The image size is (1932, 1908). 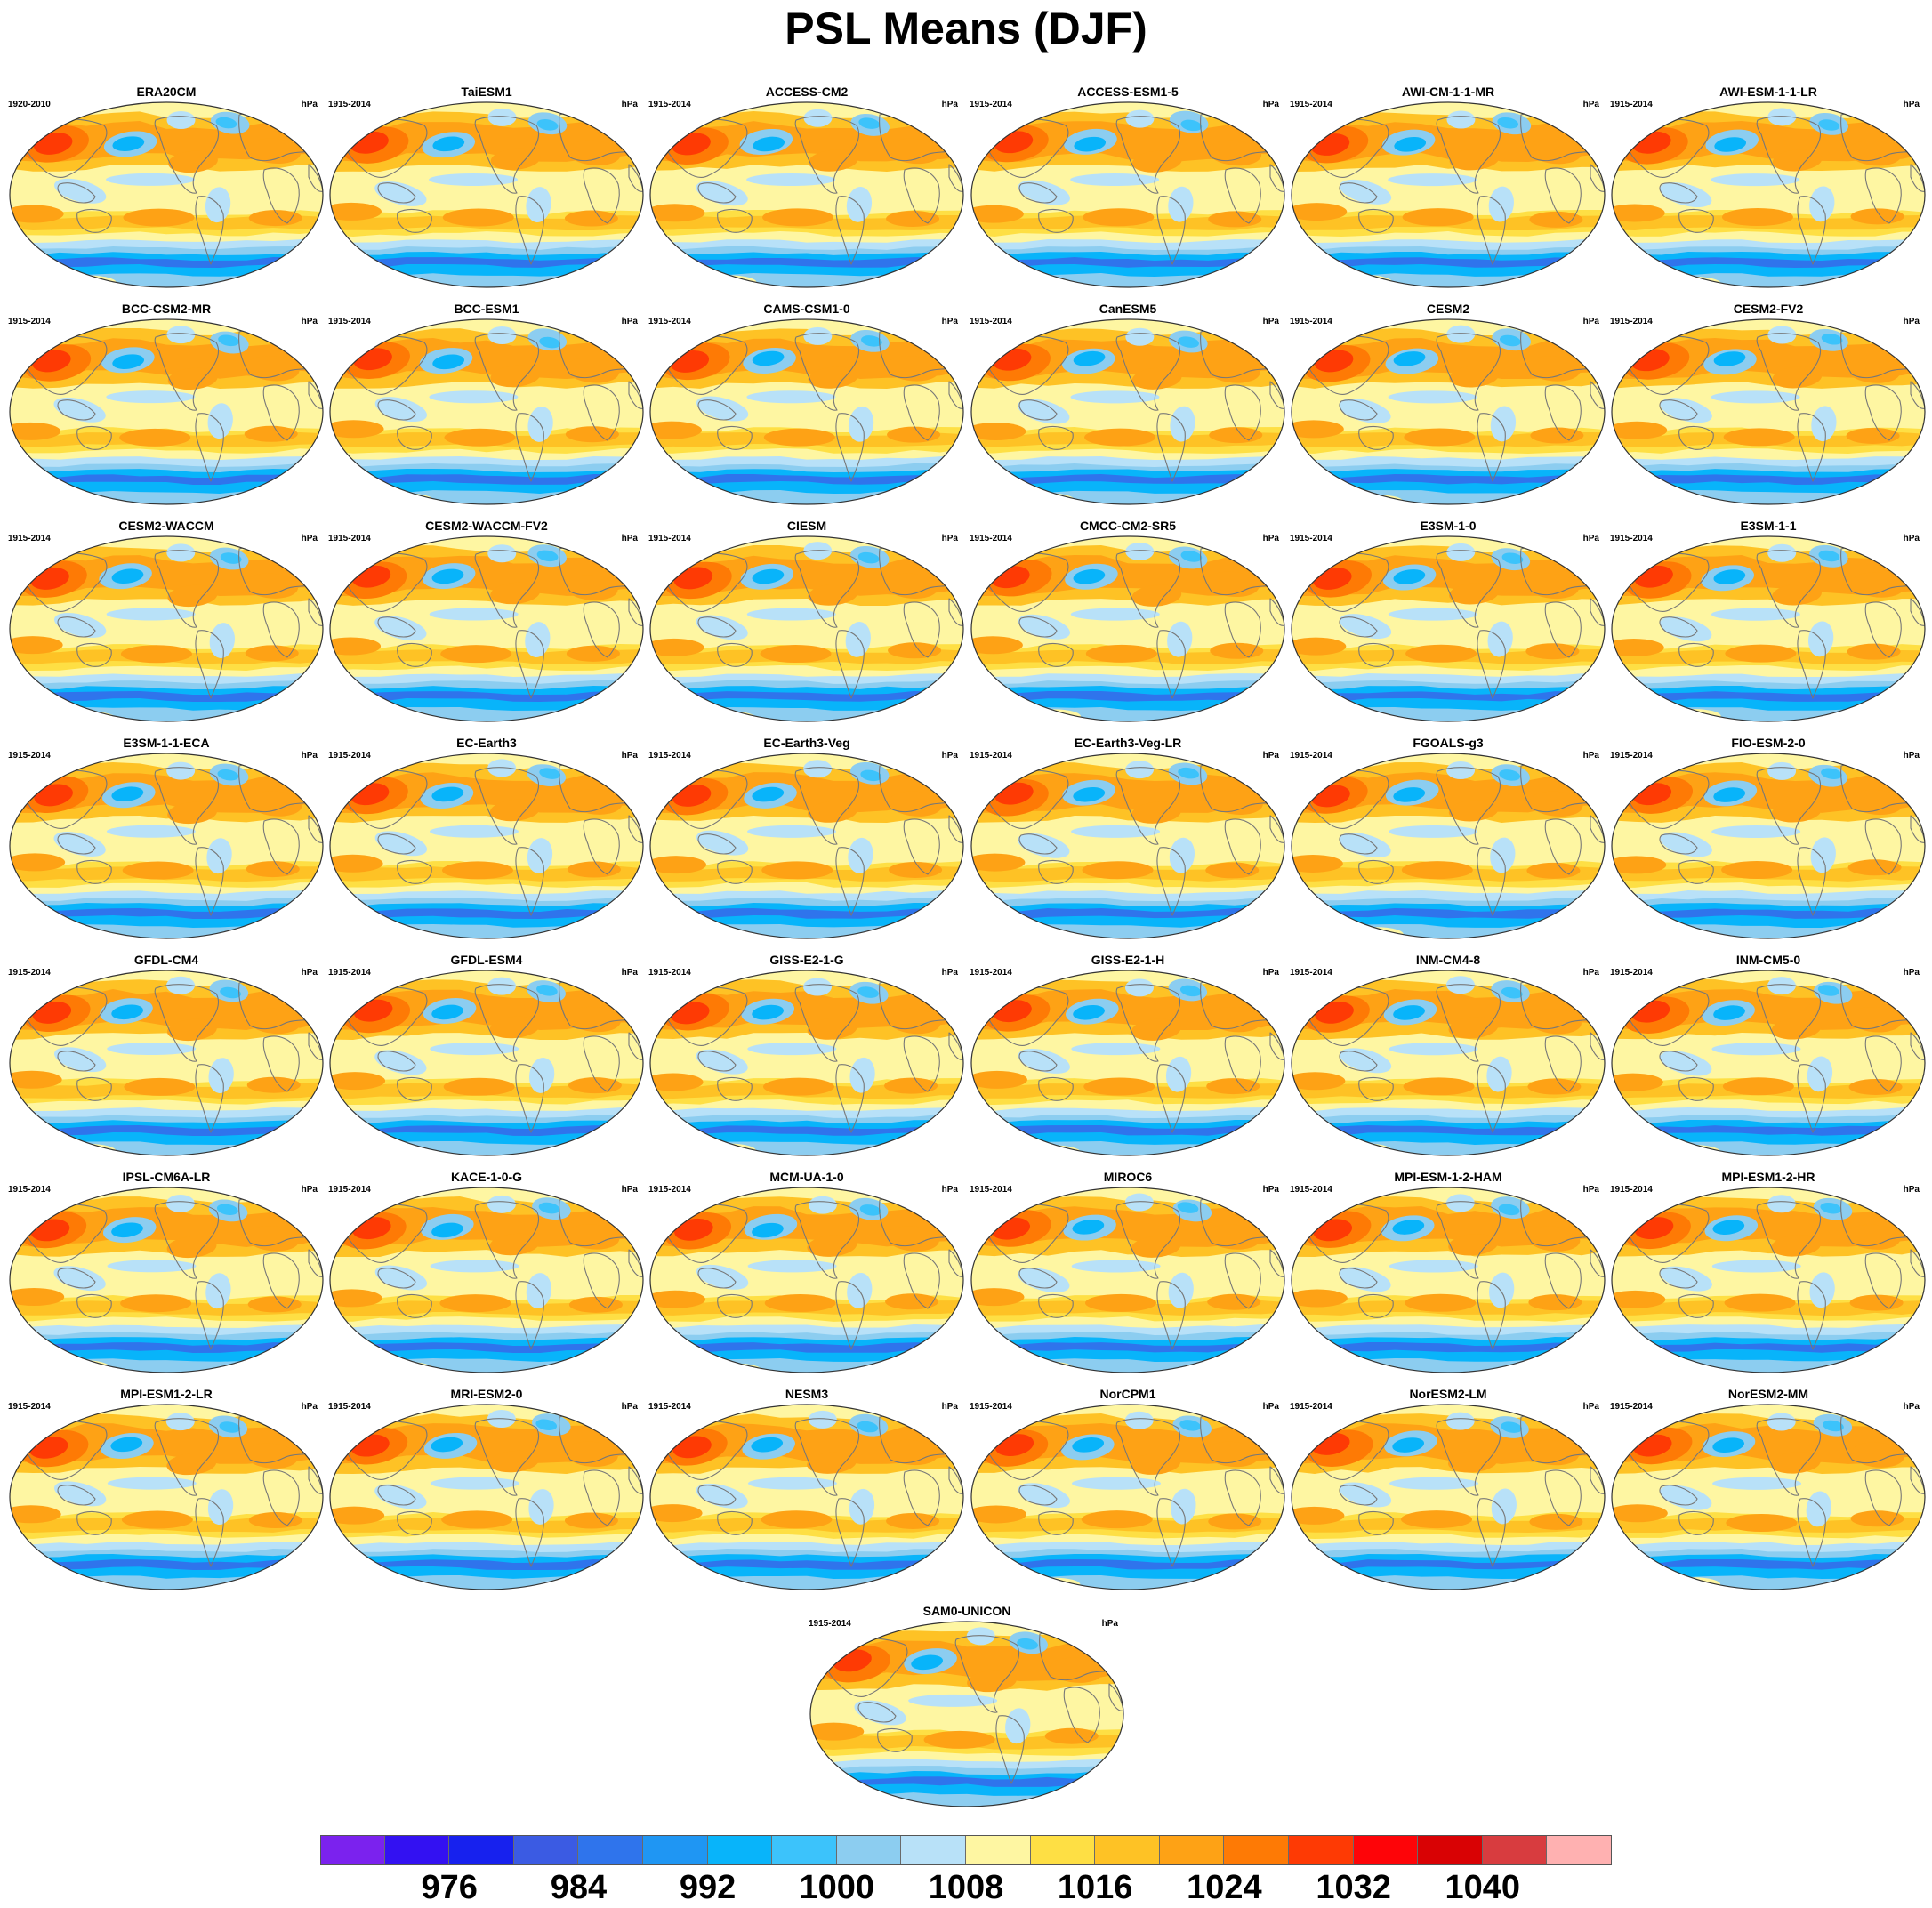 I want to click on panel-title: CMCC-CM2-SR5, so click(x=1128, y=526).